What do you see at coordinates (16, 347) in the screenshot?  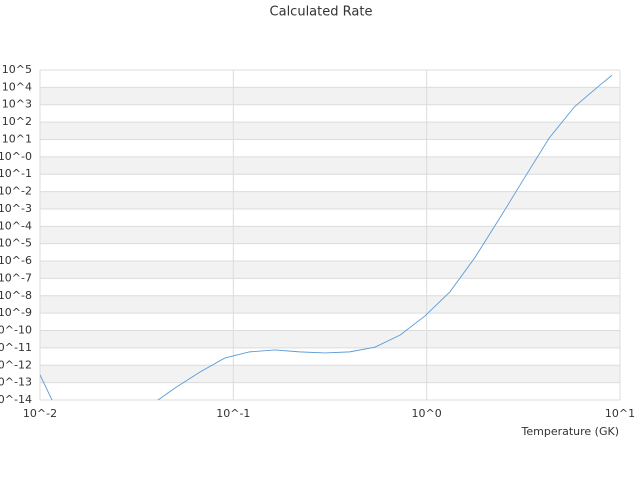 I see `y-tick-label: 10^-11` at bounding box center [16, 347].